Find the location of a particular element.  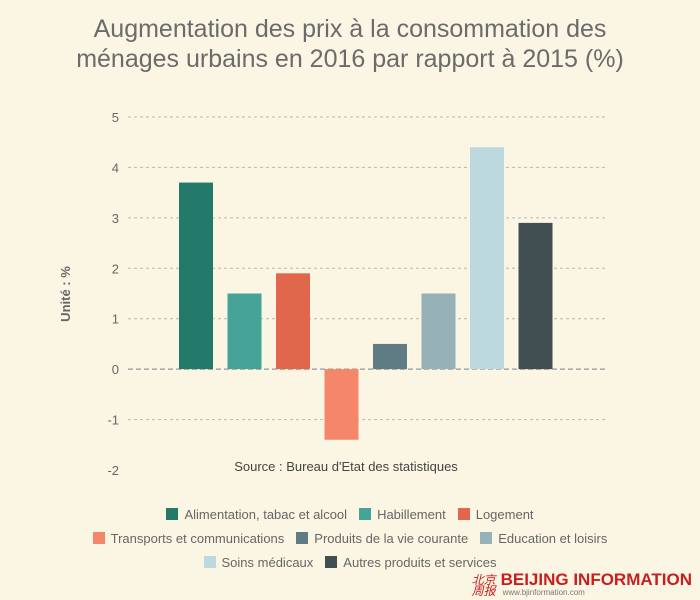

legend-label: Alimentation, tabac et alcool is located at coordinates (266, 514).